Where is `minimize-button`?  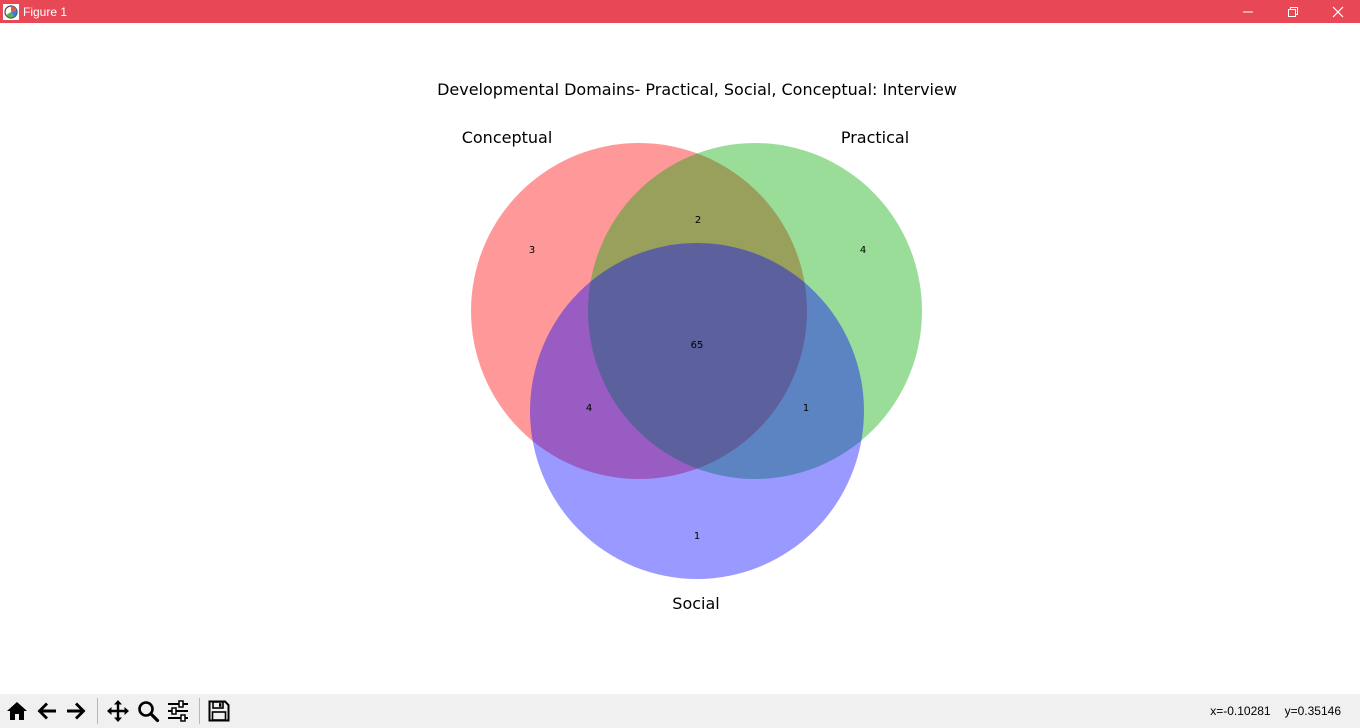 minimize-button is located at coordinates (1247, 11).